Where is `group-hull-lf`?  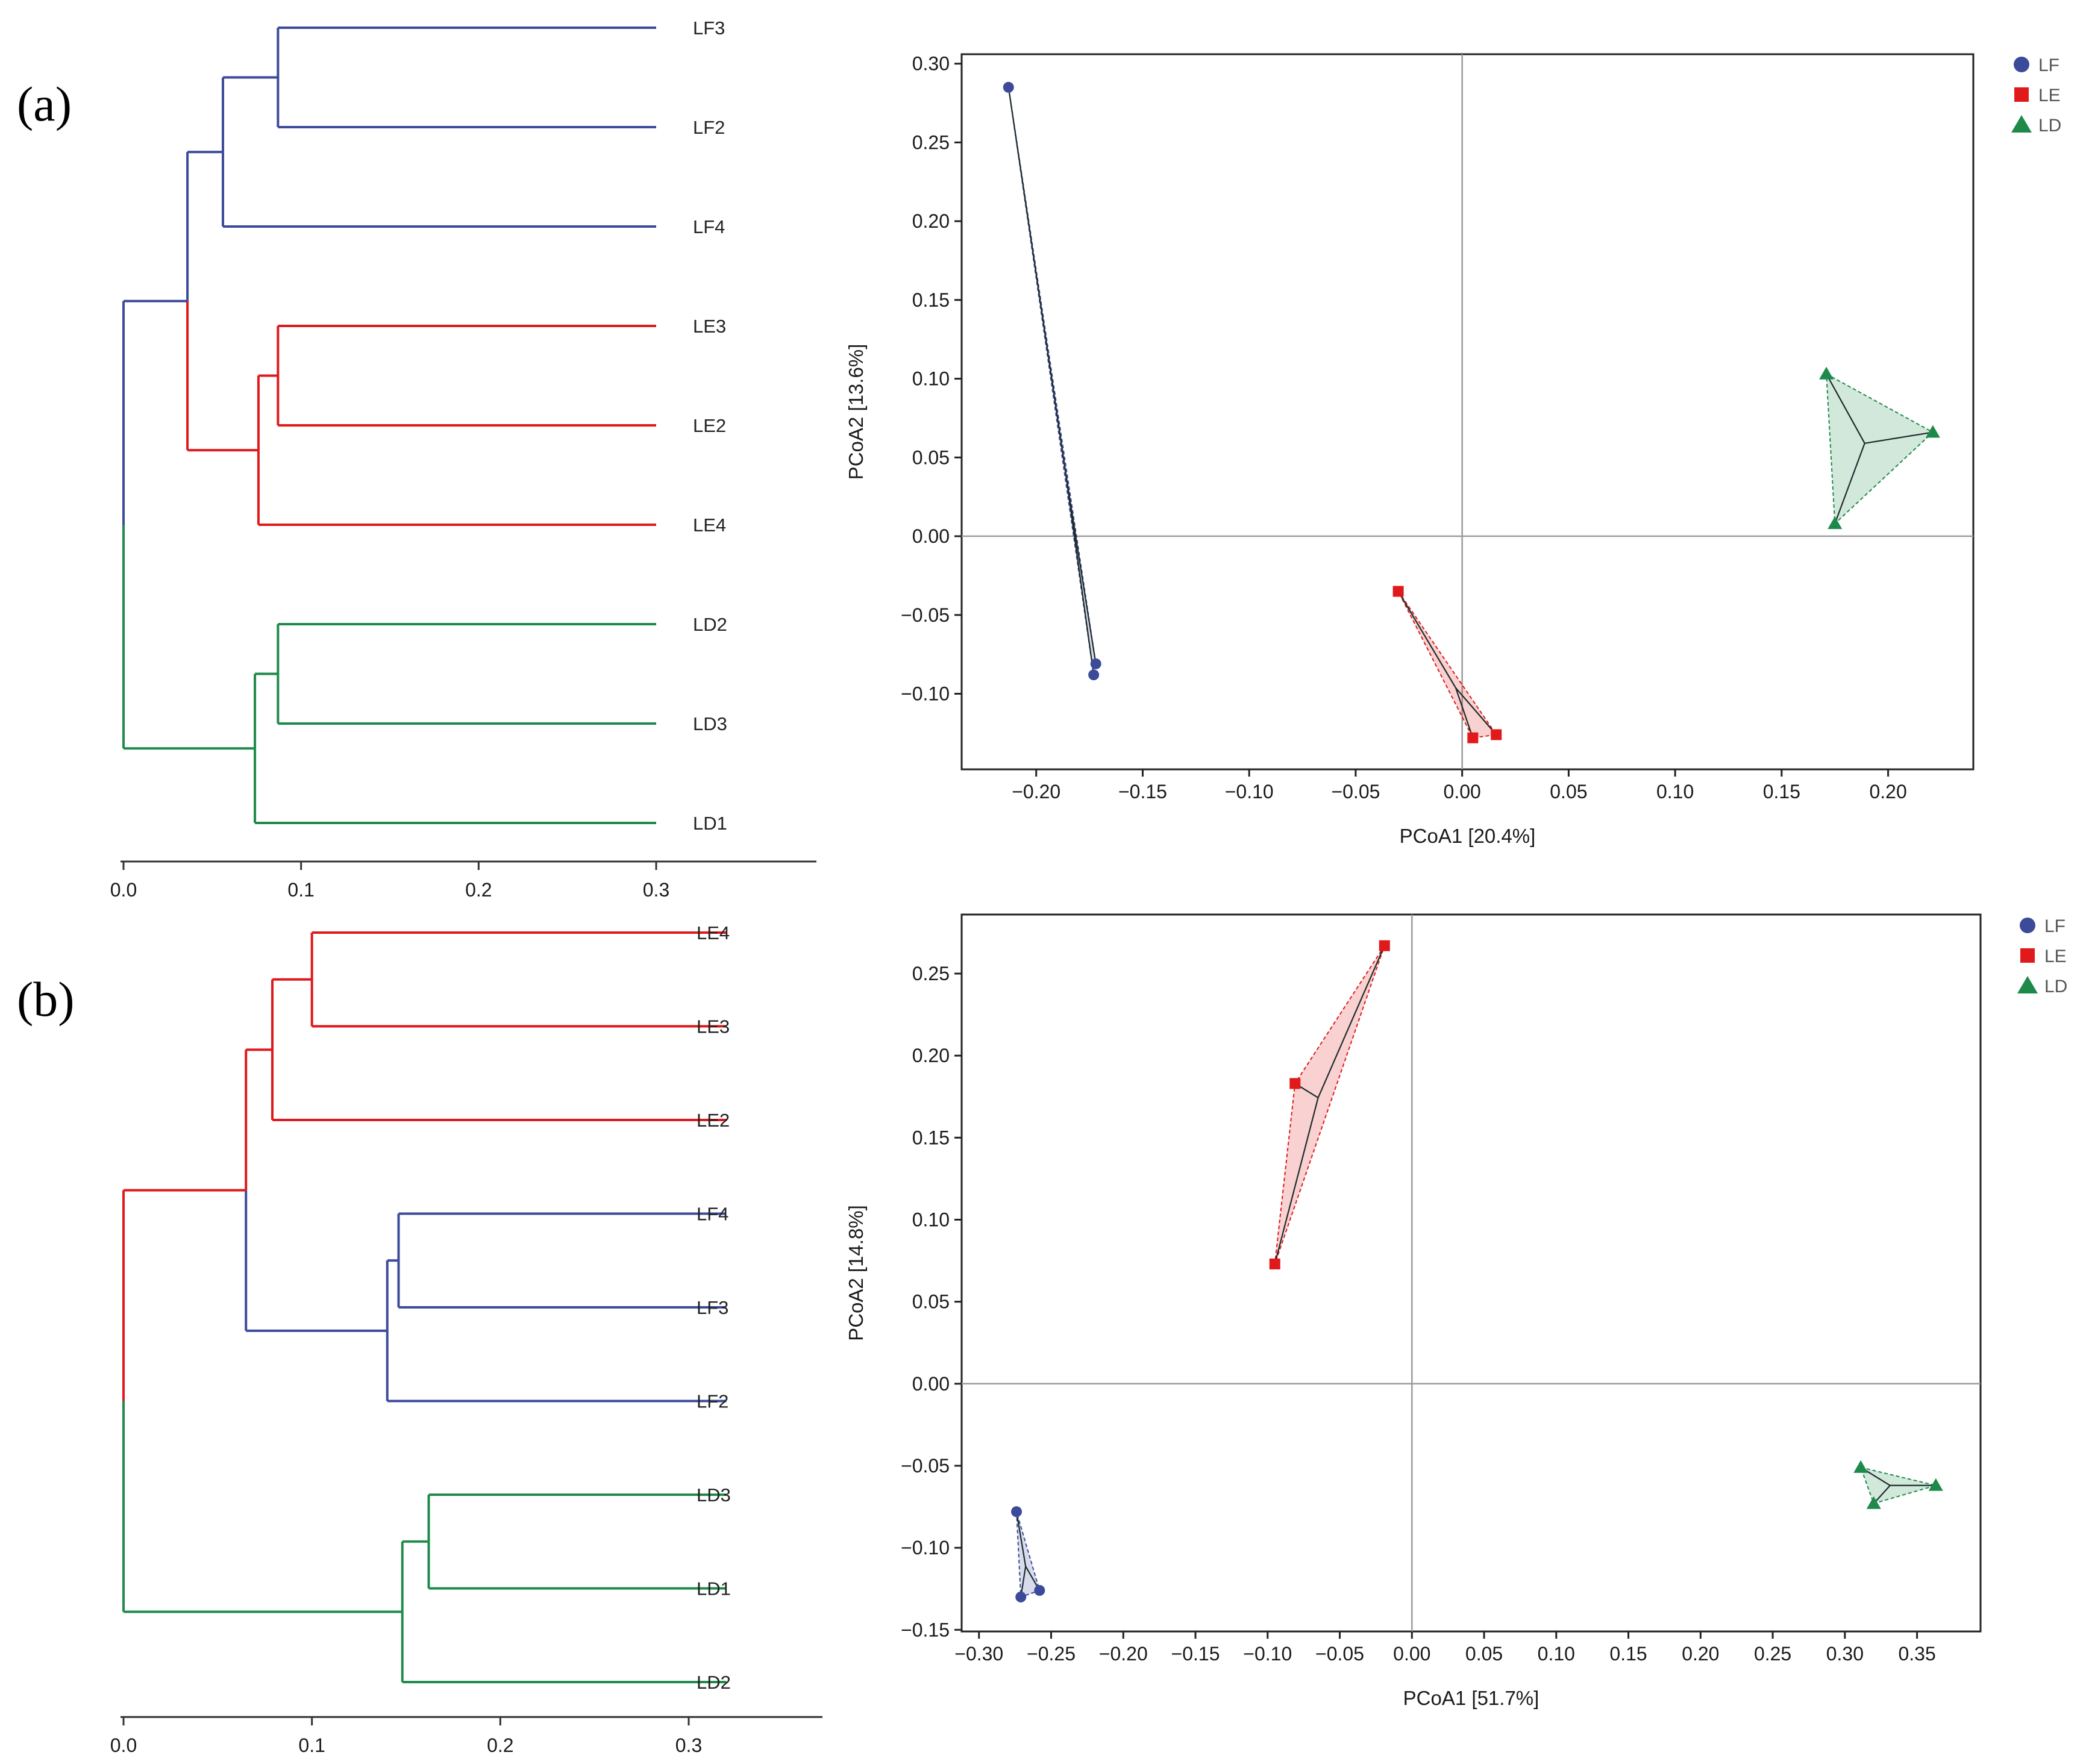 group-hull-lf is located at coordinates (1028, 1554).